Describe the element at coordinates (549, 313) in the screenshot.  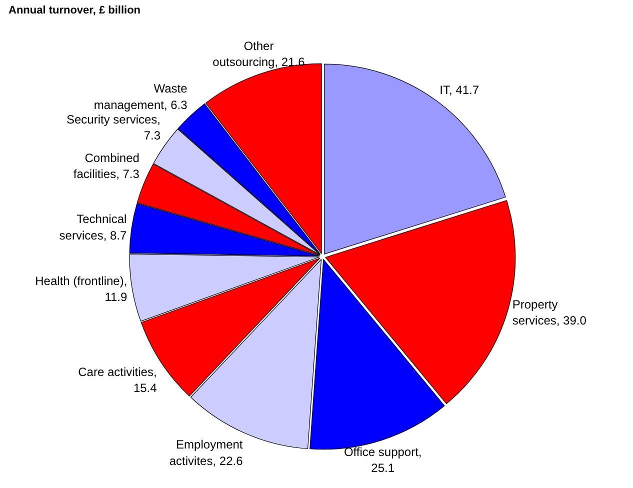
I see `slice-label: Property services, 39.0` at that location.